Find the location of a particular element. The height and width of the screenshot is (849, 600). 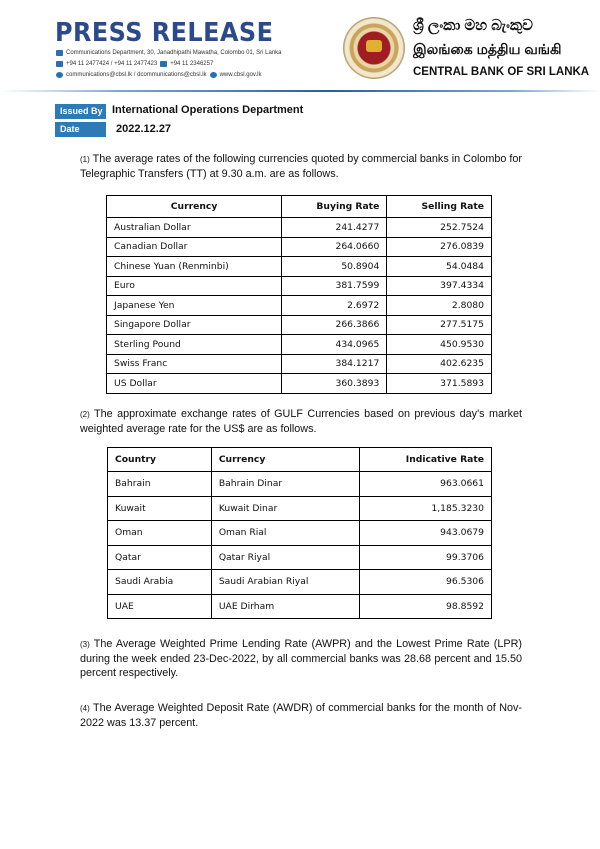

table-cell: UAE is located at coordinates (159, 606).